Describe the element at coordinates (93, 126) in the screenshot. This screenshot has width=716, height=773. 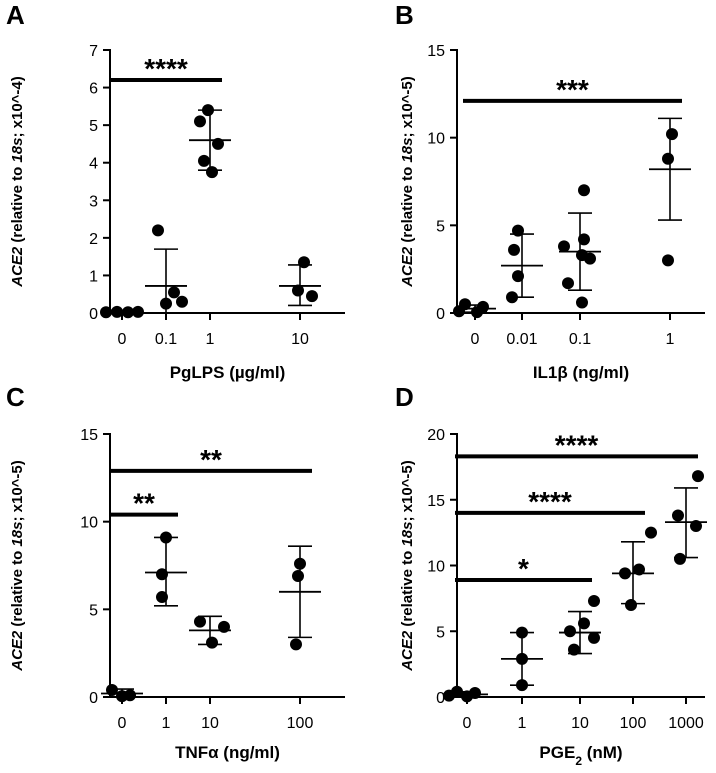
I see `y-tick-label-a-5: 5` at that location.